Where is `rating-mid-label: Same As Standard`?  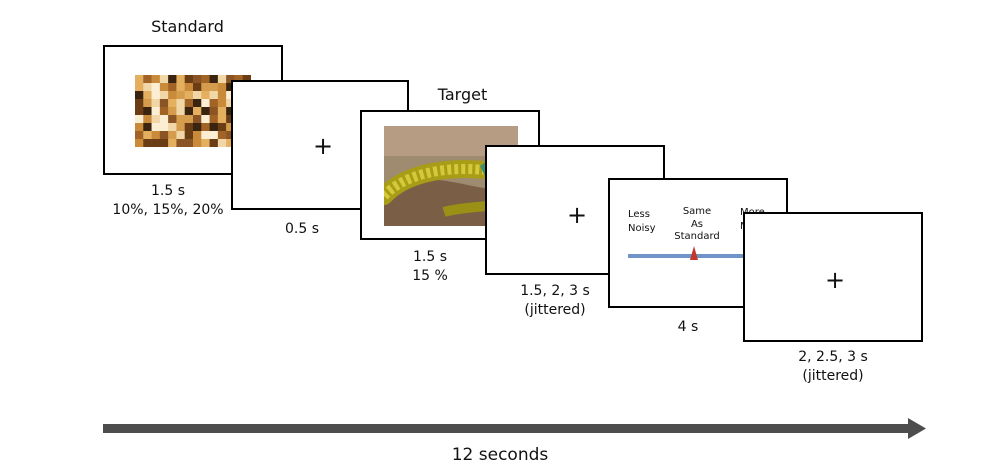
rating-mid-label: Same As Standard is located at coordinates (697, 224).